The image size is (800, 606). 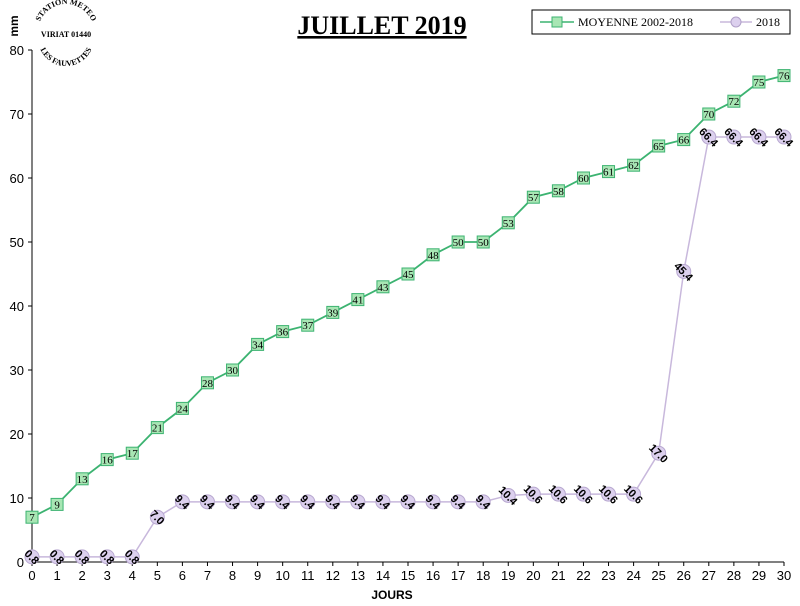 What do you see at coordinates (66, 11) in the screenshot?
I see `stamp-line1: STATION METEO` at bounding box center [66, 11].